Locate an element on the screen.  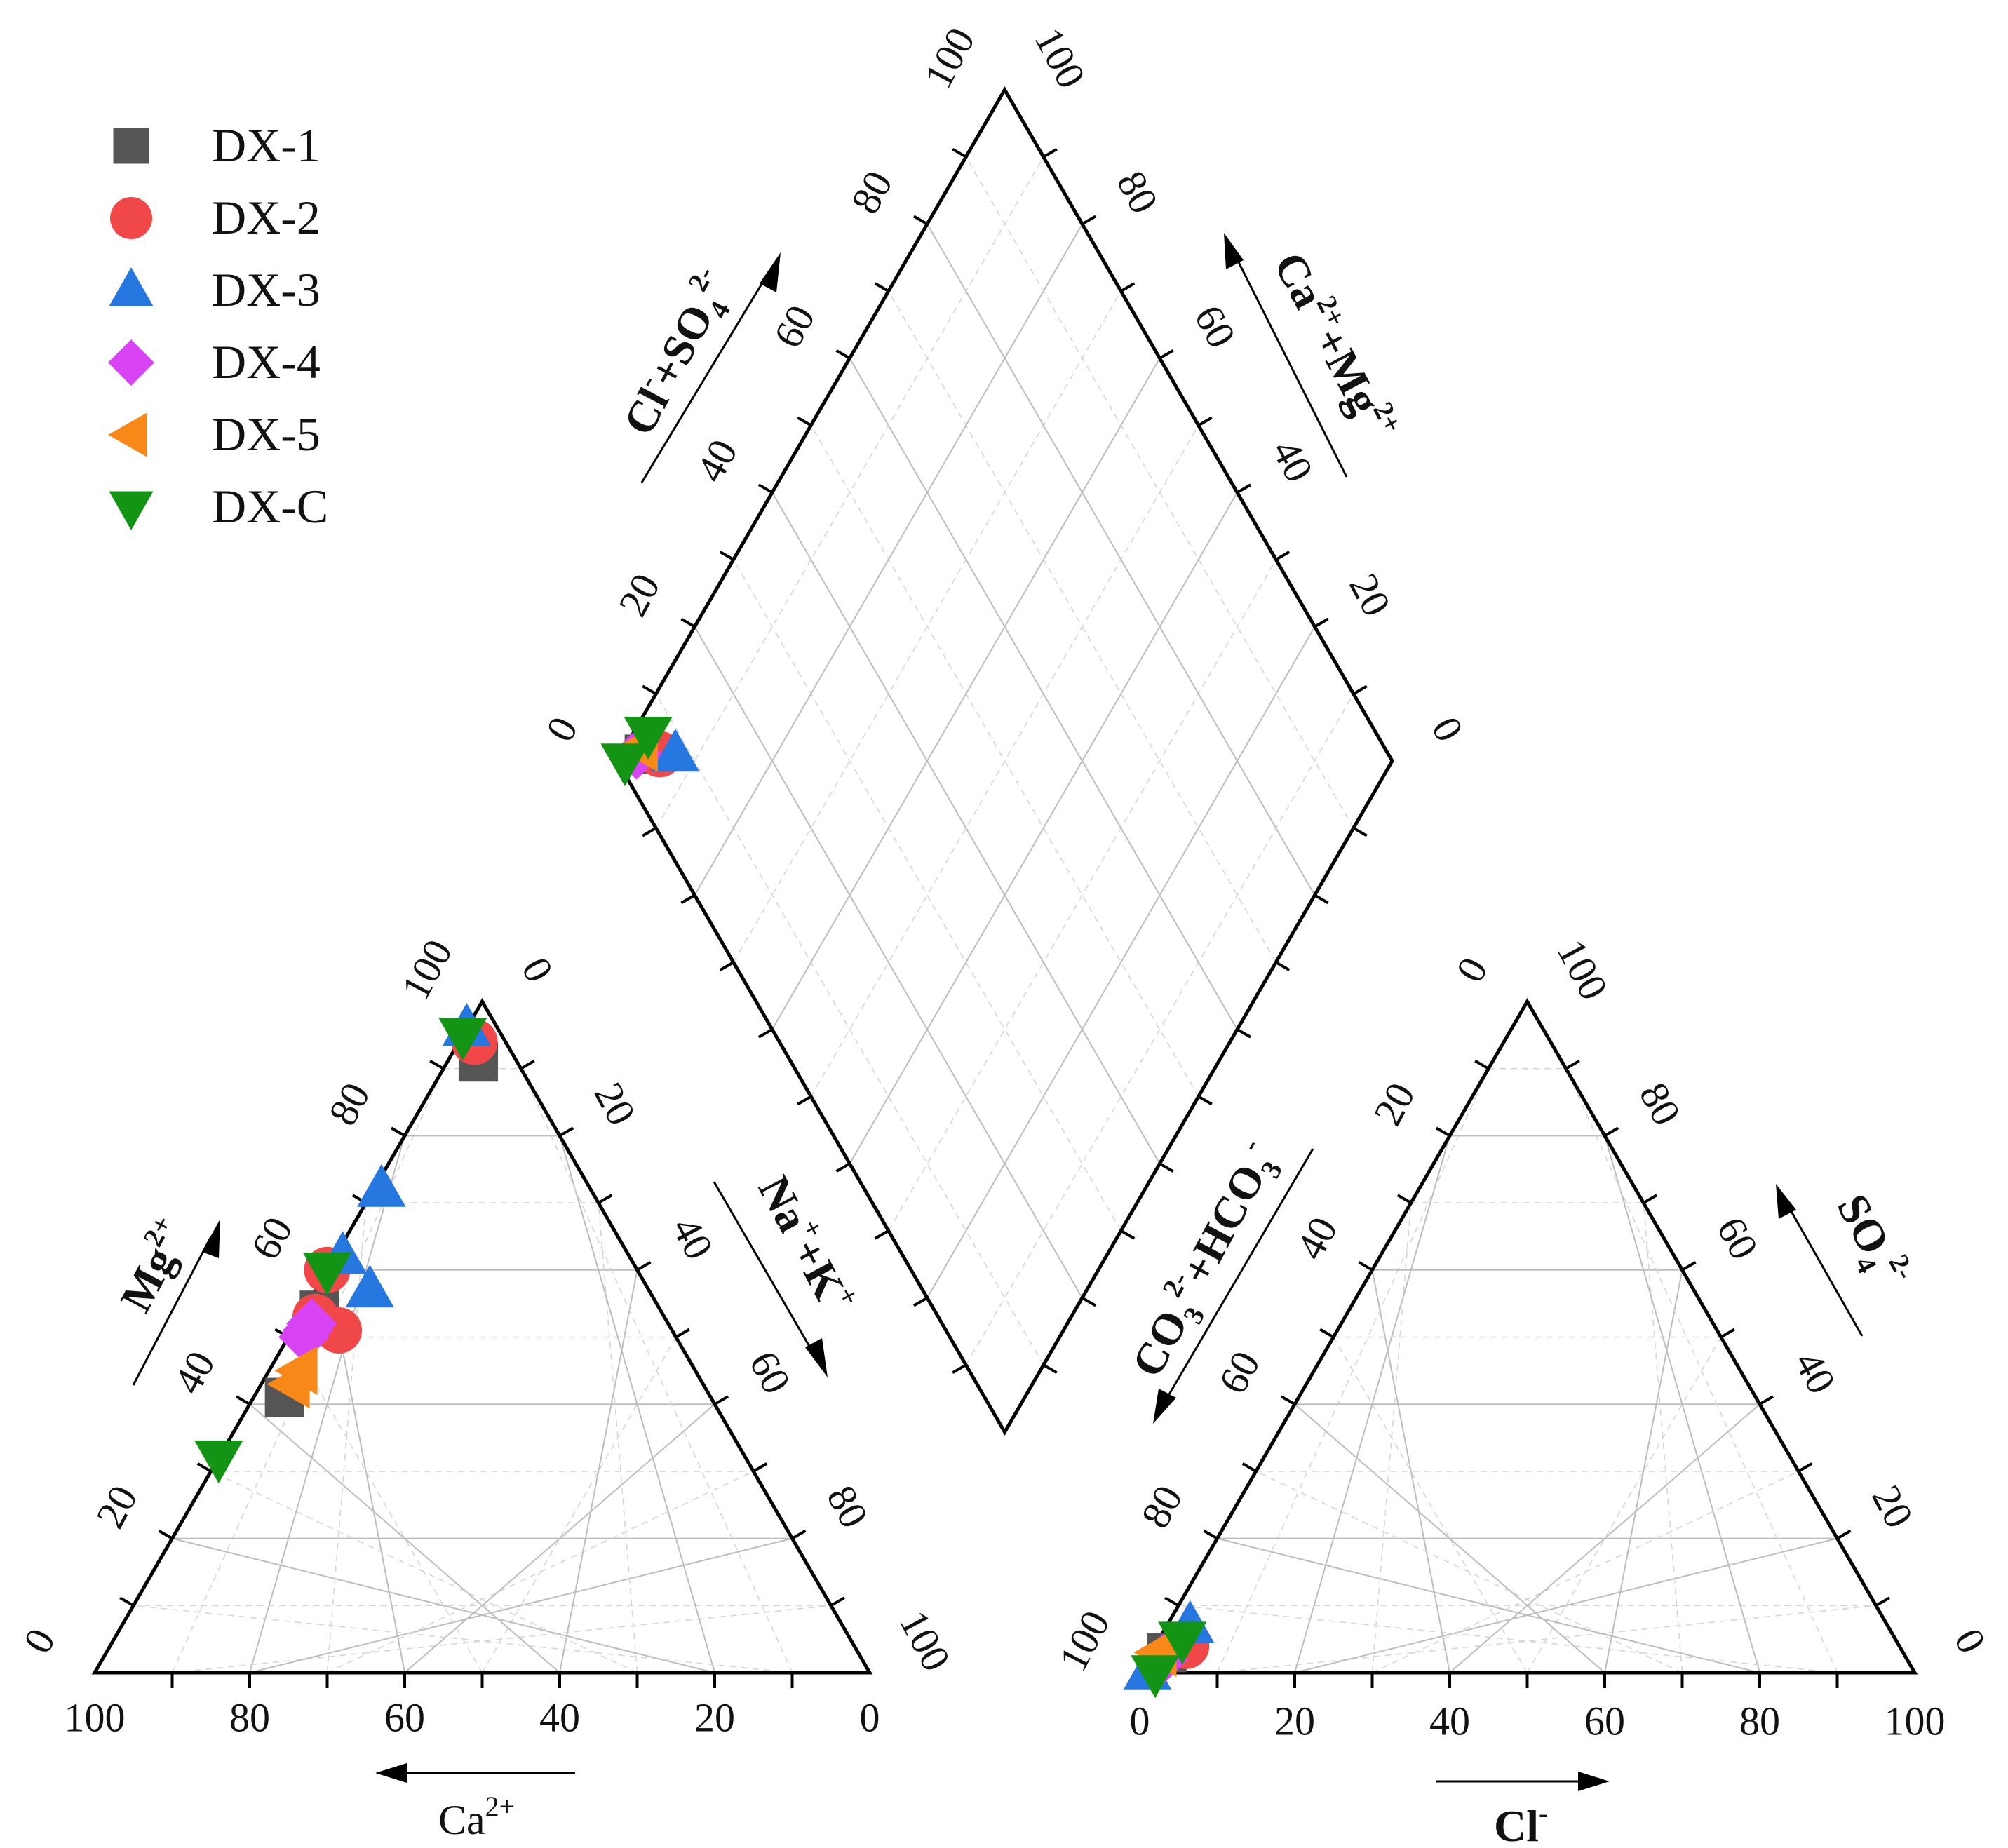
so4-axis-tick-label: 100 is located at coordinates (1582, 969).